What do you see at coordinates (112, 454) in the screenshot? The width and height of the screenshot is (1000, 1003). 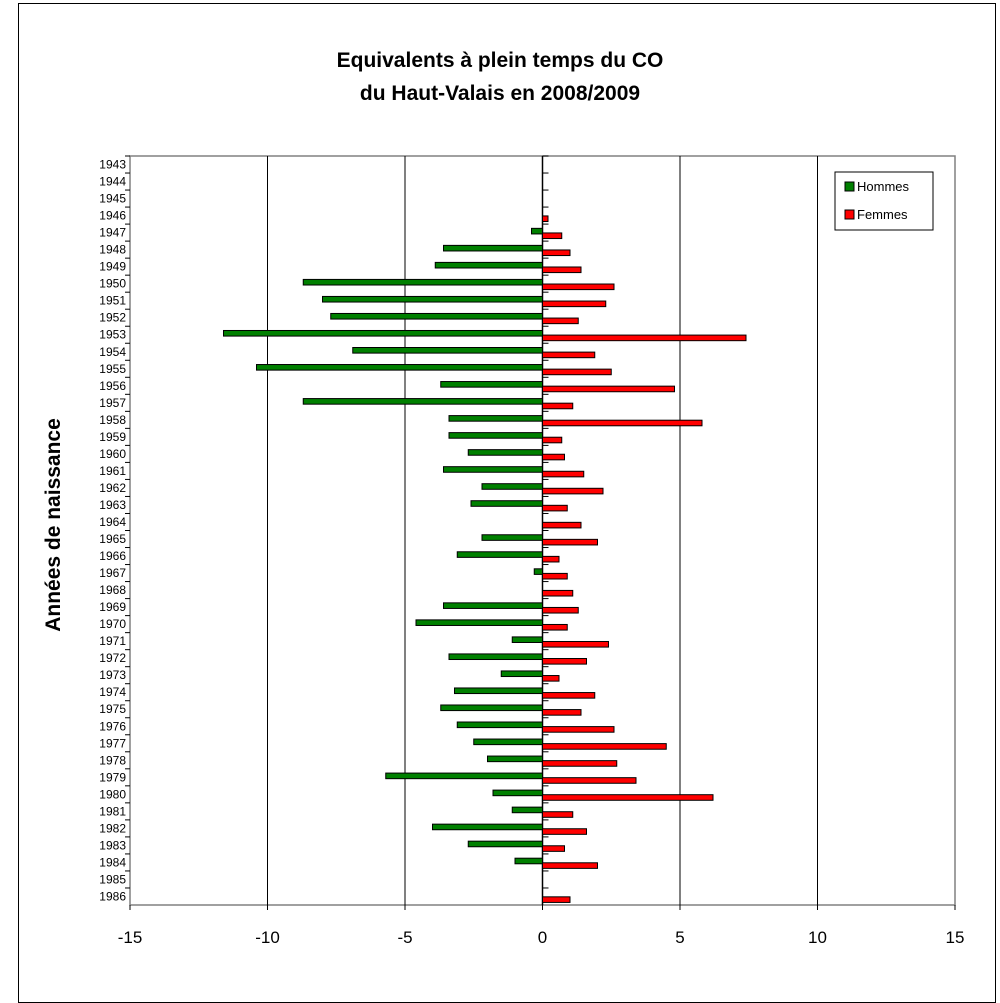 I see `y-tick-label: 1960` at bounding box center [112, 454].